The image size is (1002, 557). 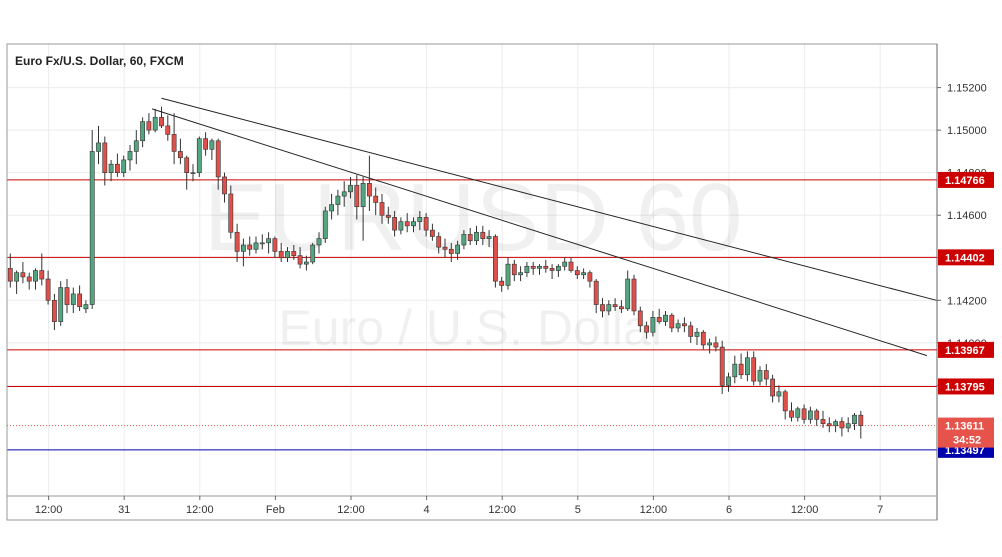 What do you see at coordinates (459, 506) in the screenshot?
I see `time-axis: 12:00 31 12:00 Feb 12:00 4 12:00 5 12:00 6 12:00 7` at bounding box center [459, 506].